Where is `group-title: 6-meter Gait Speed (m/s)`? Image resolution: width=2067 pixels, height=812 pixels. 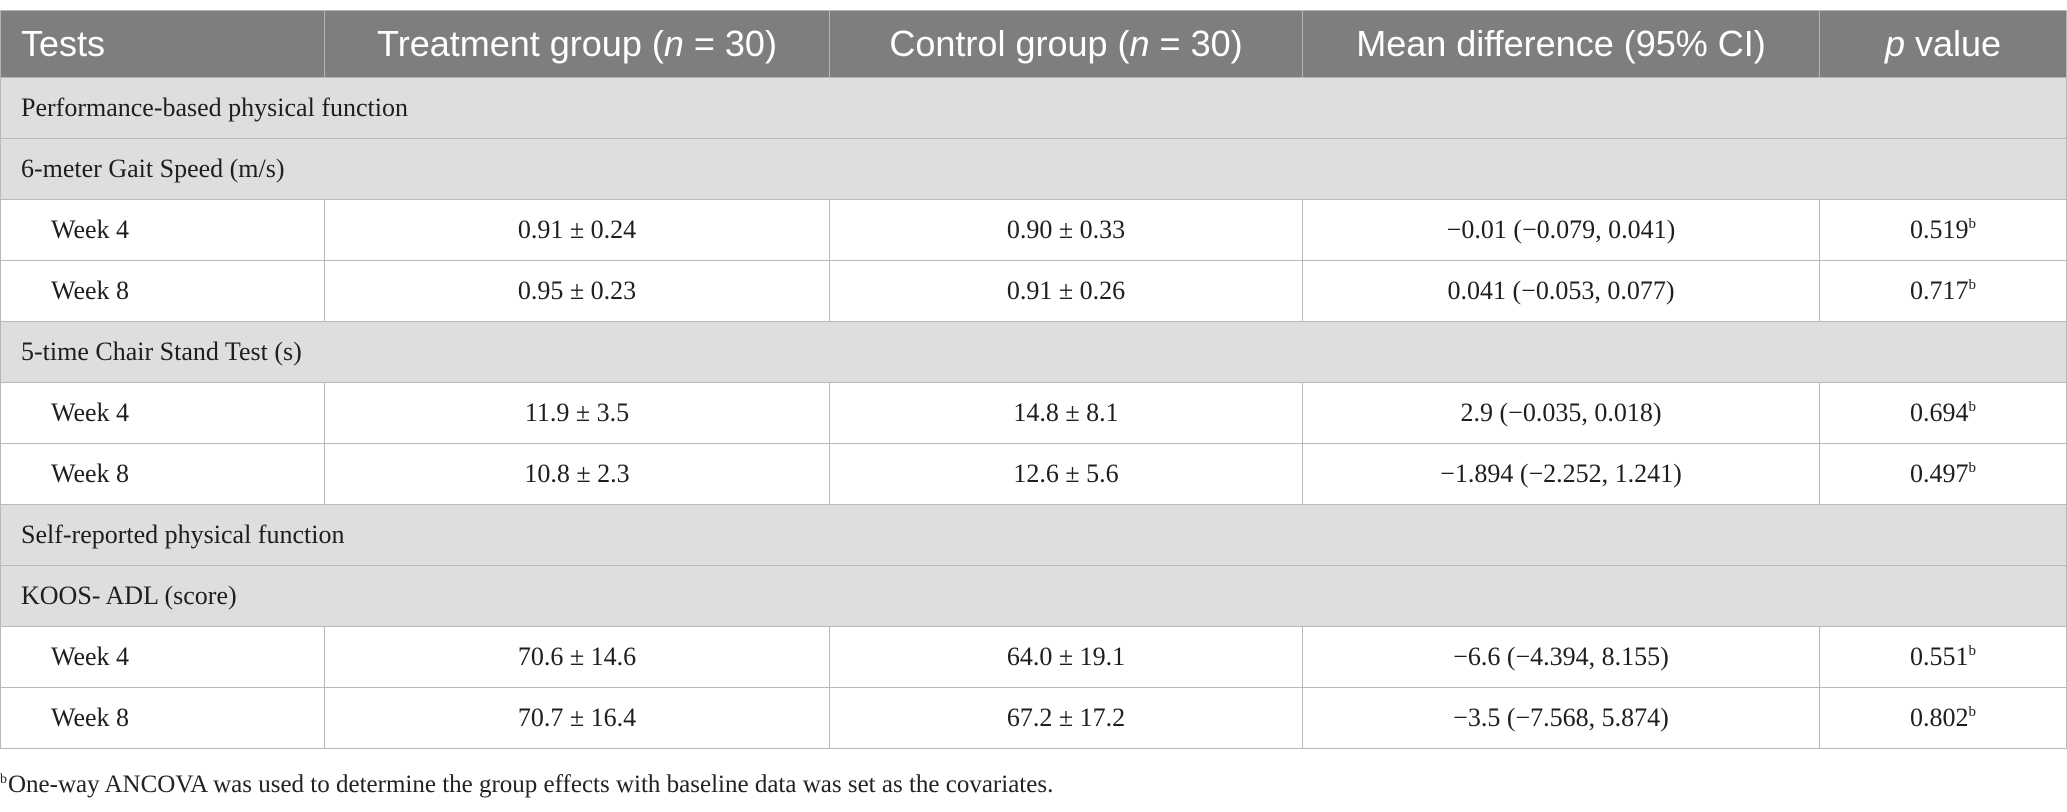
group-title: 6-meter Gait Speed (m/s) is located at coordinates (1033, 169).